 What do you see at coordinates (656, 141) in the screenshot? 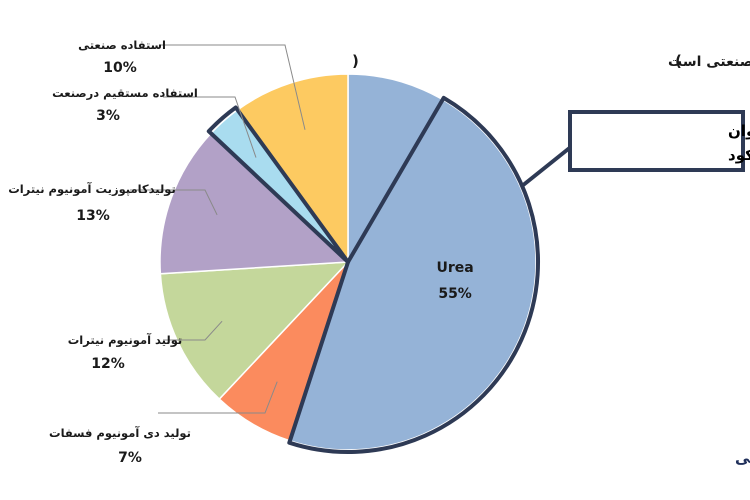
I see `fertilizer-callout-box` at bounding box center [656, 141].